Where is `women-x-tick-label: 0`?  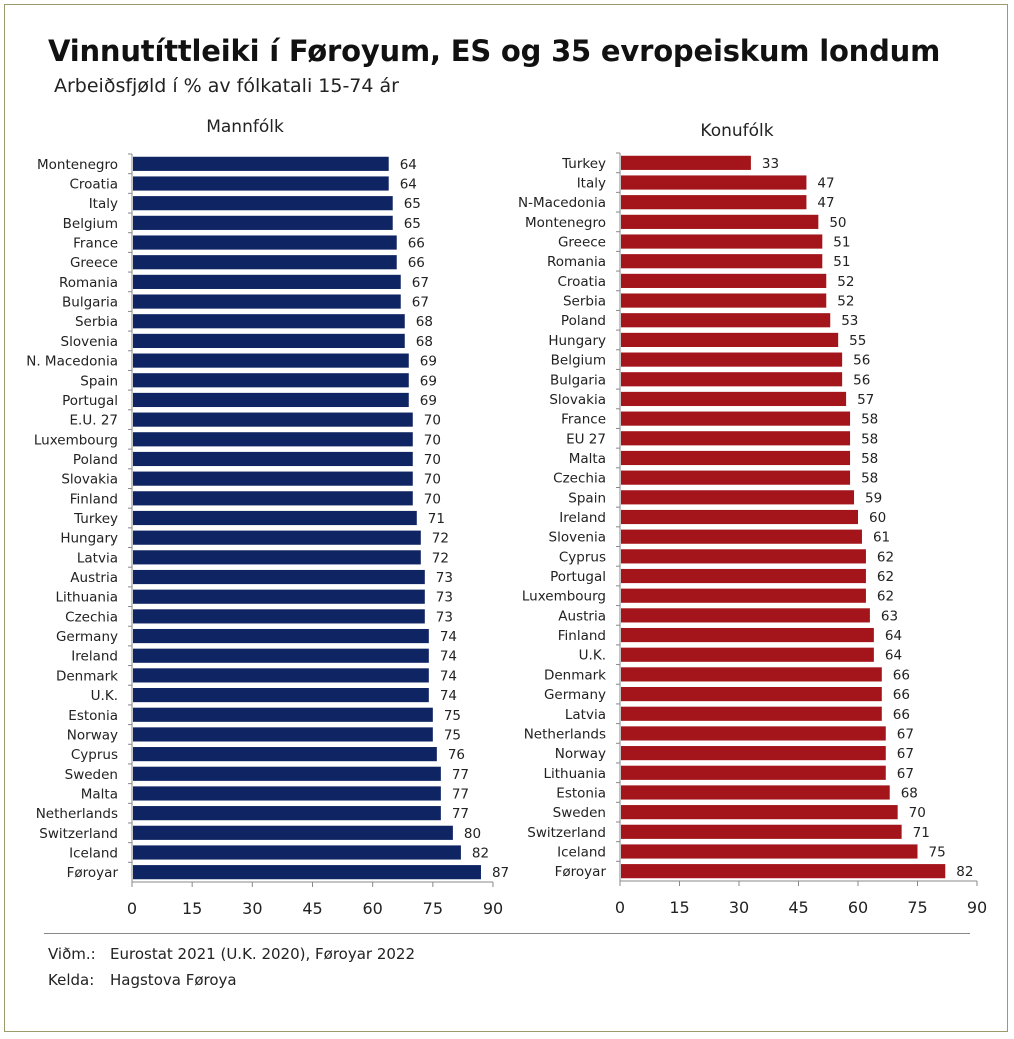 women-x-tick-label: 0 is located at coordinates (620, 907).